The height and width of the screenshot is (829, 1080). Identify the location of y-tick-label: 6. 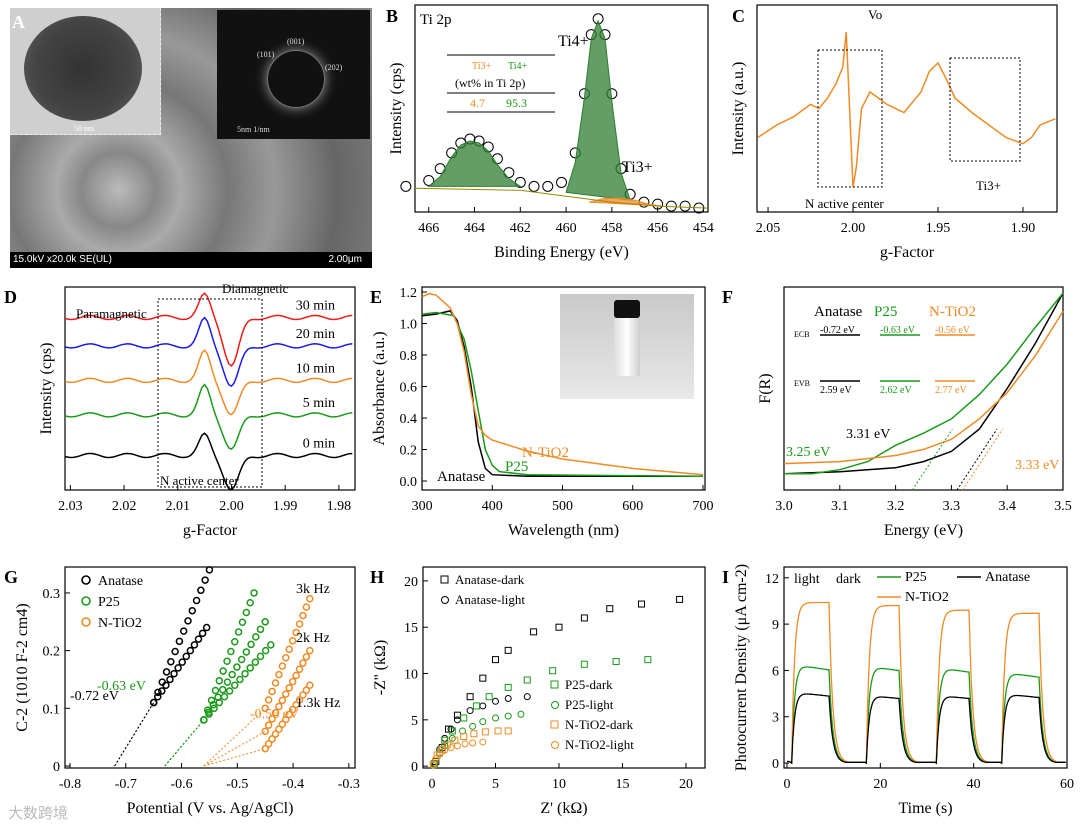
(775, 671).